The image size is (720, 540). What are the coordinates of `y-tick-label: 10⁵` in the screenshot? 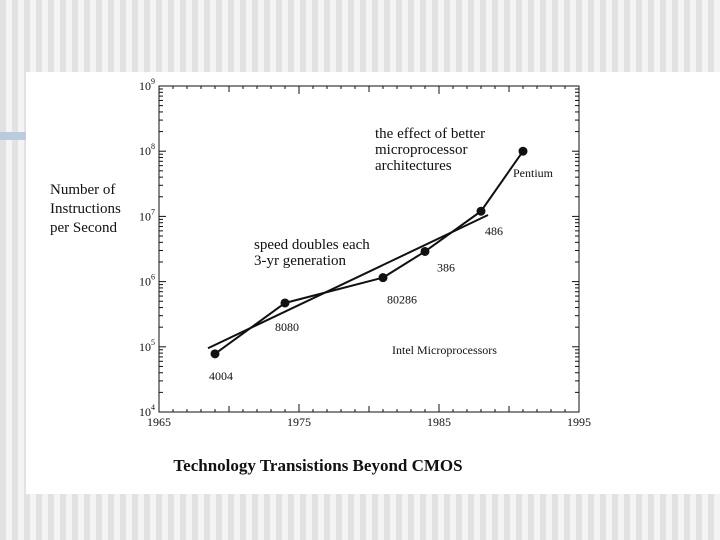 It's located at (147, 346).